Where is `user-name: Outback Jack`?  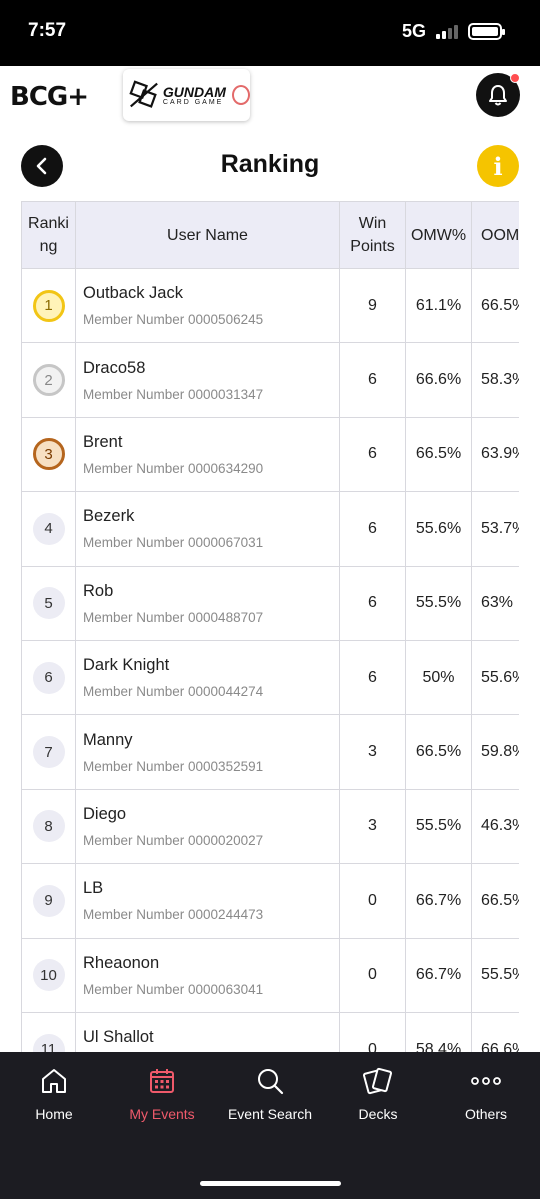 user-name: Outback Jack is located at coordinates (133, 293).